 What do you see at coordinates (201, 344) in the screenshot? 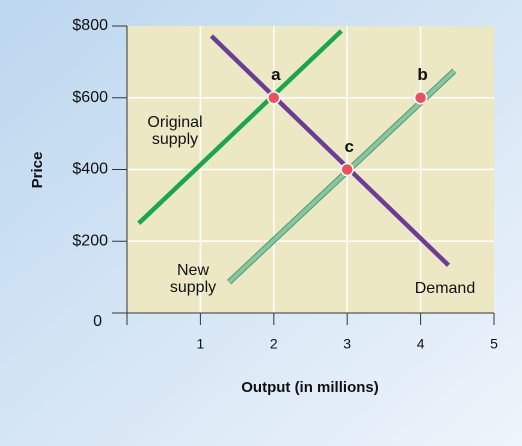
I see `x-tick-label: 1` at bounding box center [201, 344].